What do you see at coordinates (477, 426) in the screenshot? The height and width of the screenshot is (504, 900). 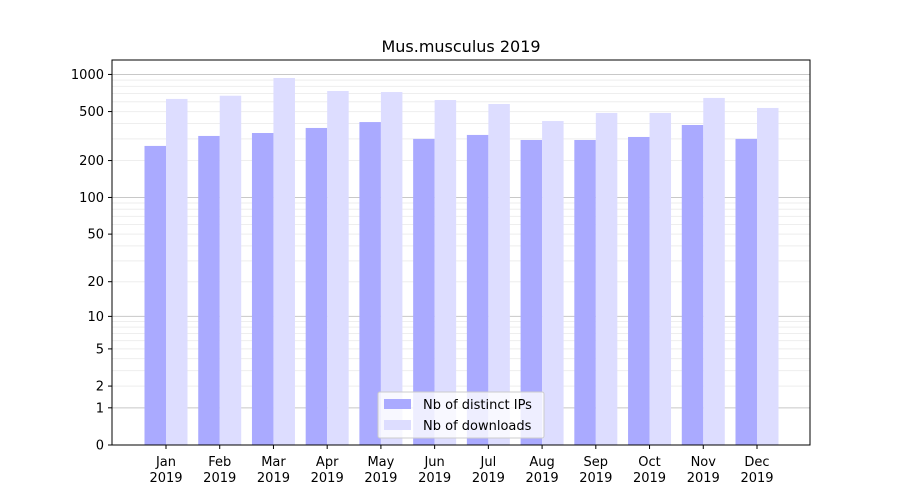 I see `legend-label-downloads: Nb of downloads` at bounding box center [477, 426].